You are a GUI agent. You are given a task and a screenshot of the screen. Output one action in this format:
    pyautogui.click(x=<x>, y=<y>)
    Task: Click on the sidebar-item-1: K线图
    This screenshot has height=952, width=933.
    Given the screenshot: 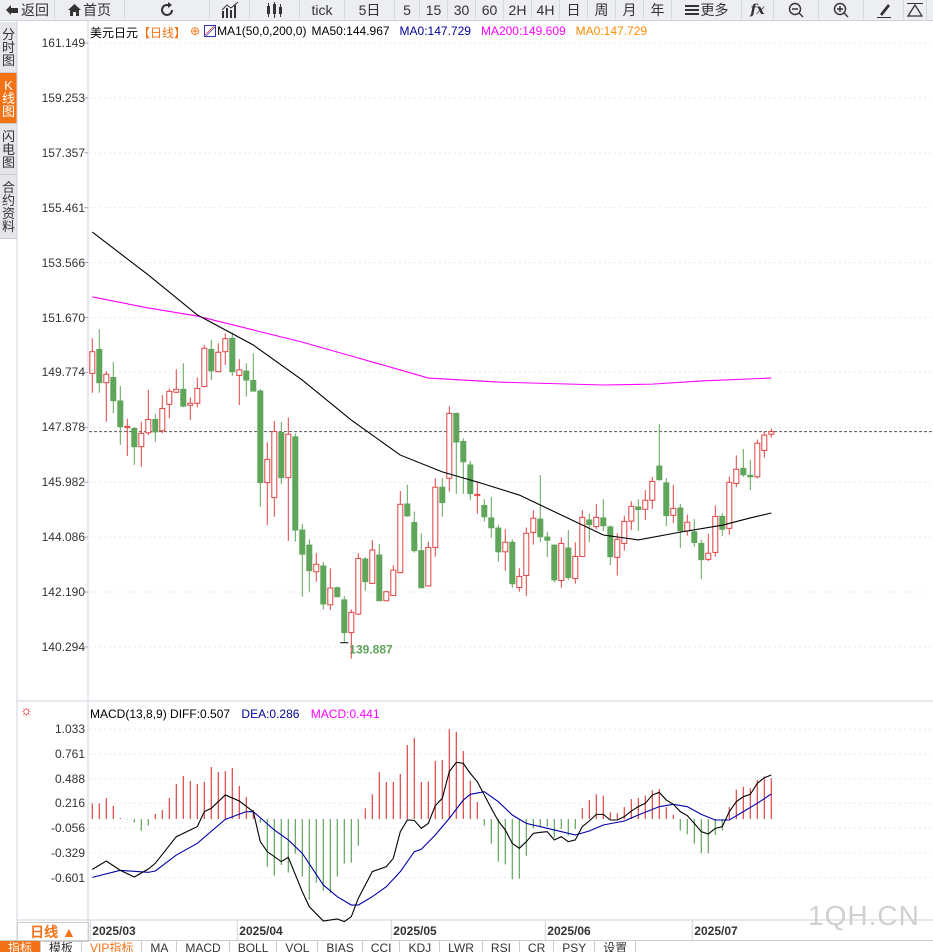 What is the action you would take?
    pyautogui.click(x=8, y=98)
    